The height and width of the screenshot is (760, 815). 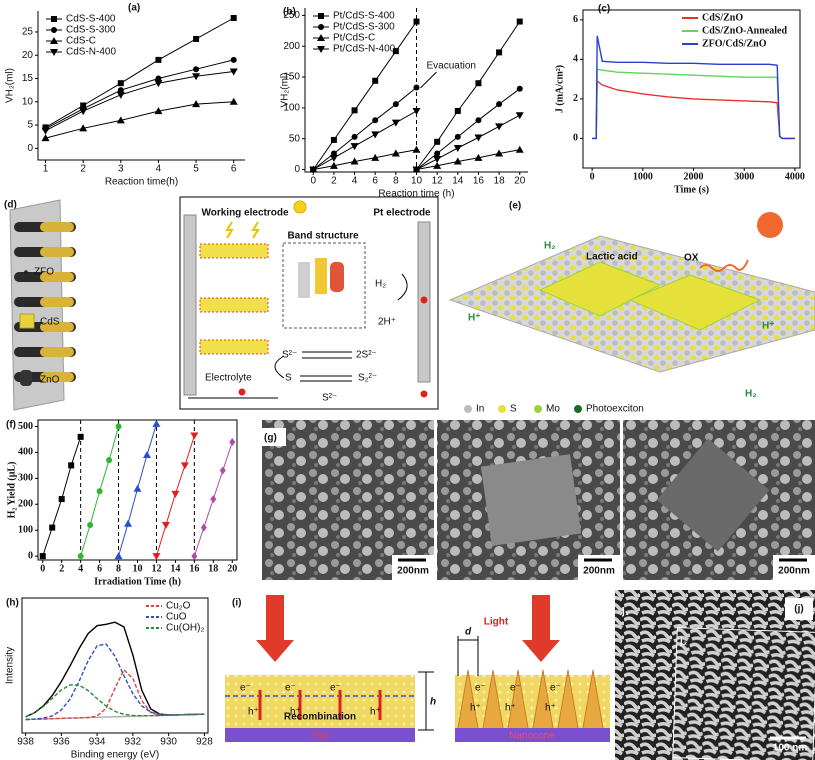 What do you see at coordinates (25, 478) in the screenshot?
I see `y-tick-label: 300` at bounding box center [25, 478].